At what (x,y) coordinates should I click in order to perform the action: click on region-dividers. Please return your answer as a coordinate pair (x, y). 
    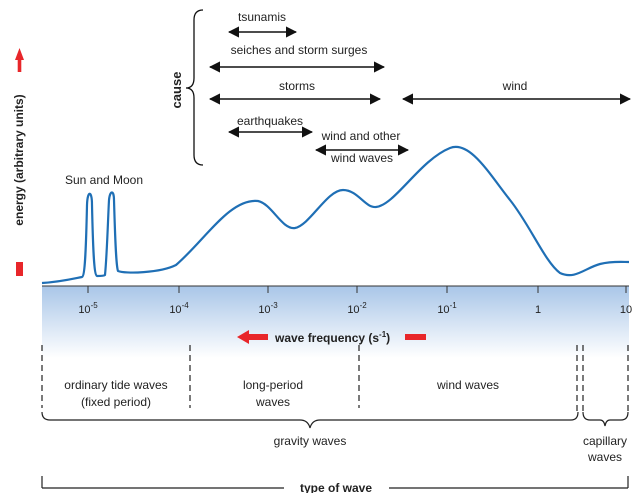
    Looking at the image, I should click on (335, 378).